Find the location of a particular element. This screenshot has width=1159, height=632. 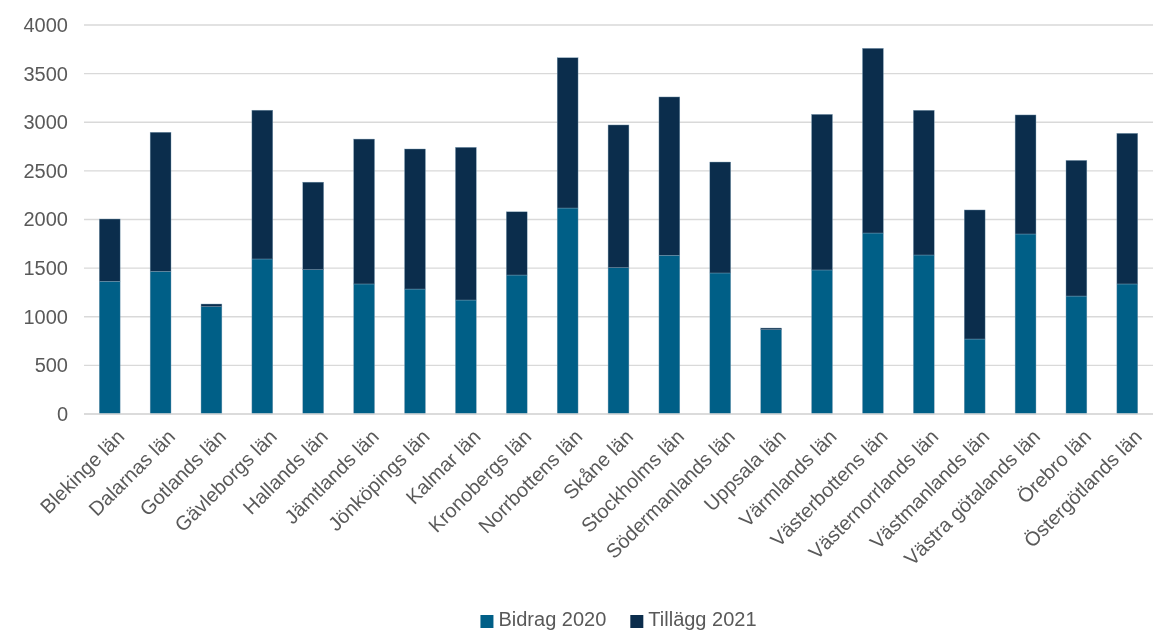

y-tick-label: 3000 is located at coordinates (45, 122).